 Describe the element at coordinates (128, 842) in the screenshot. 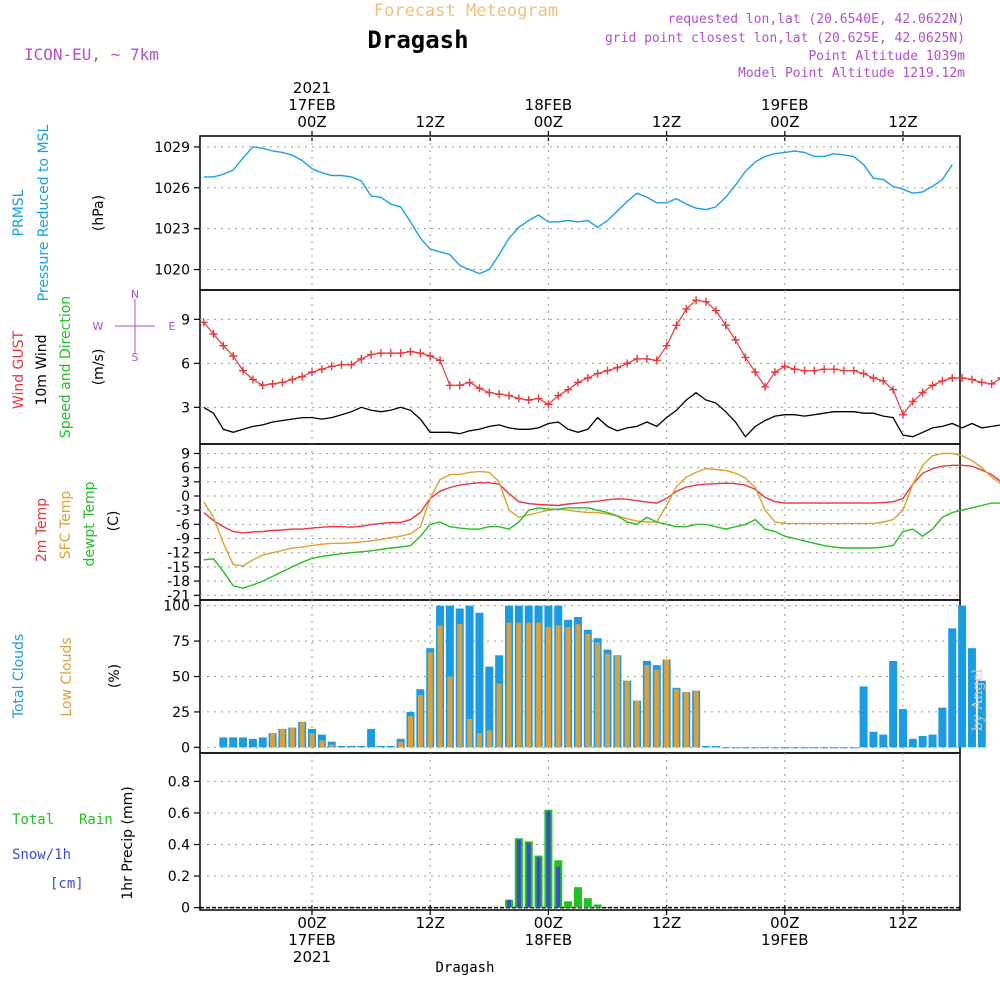

I see `precip-axis-label: 1hr Precip (mm)` at that location.